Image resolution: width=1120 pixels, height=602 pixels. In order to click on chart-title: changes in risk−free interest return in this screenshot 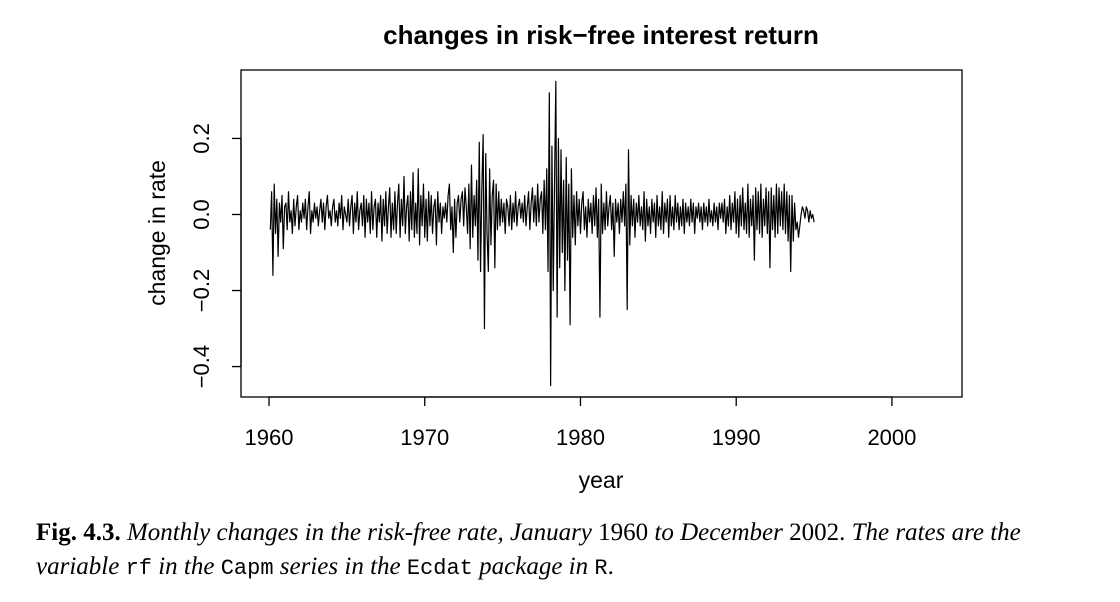, I will do `click(601, 35)`.